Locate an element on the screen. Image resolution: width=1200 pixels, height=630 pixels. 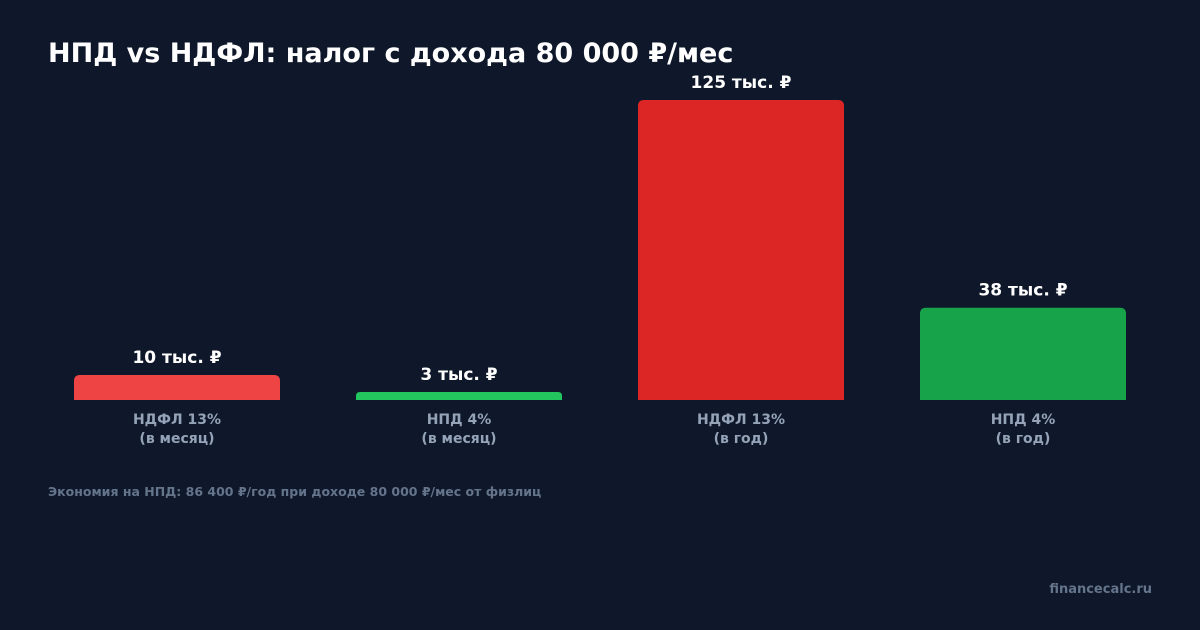
chart-title: НПД vs НДФЛ: налог с дохода 80 000 ₽/мес is located at coordinates (391, 53).